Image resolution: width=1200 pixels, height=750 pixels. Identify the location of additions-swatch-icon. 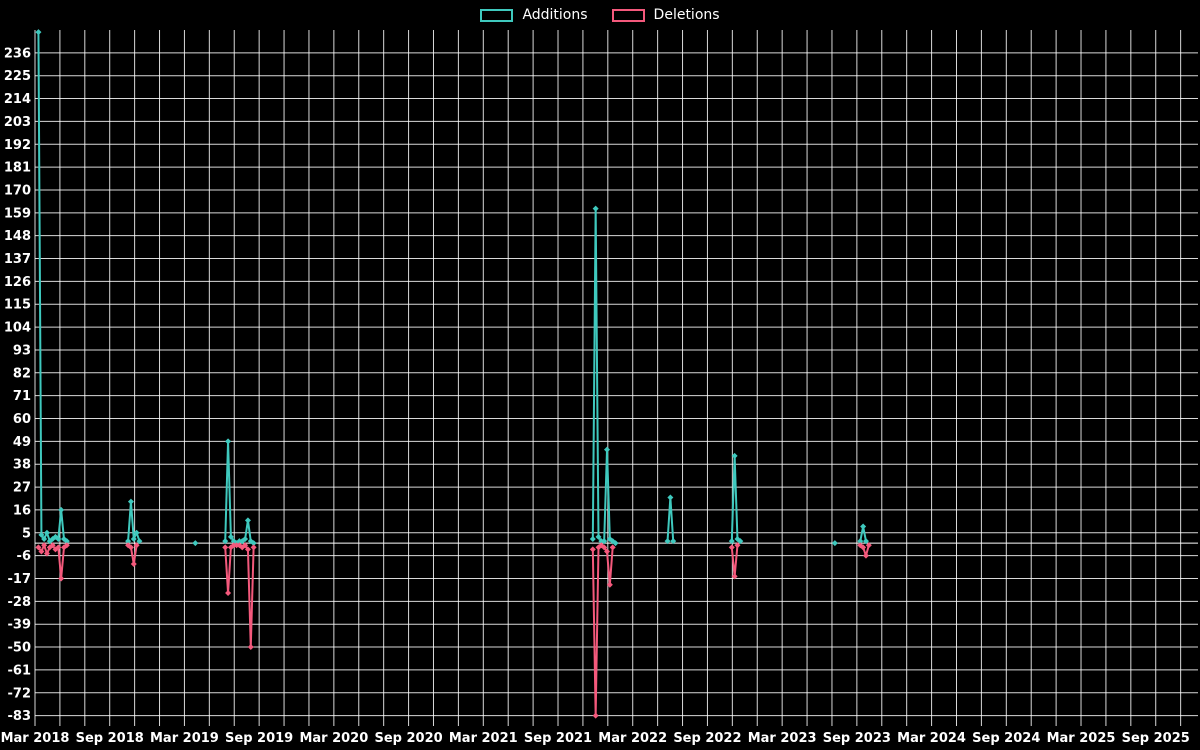
(497, 15).